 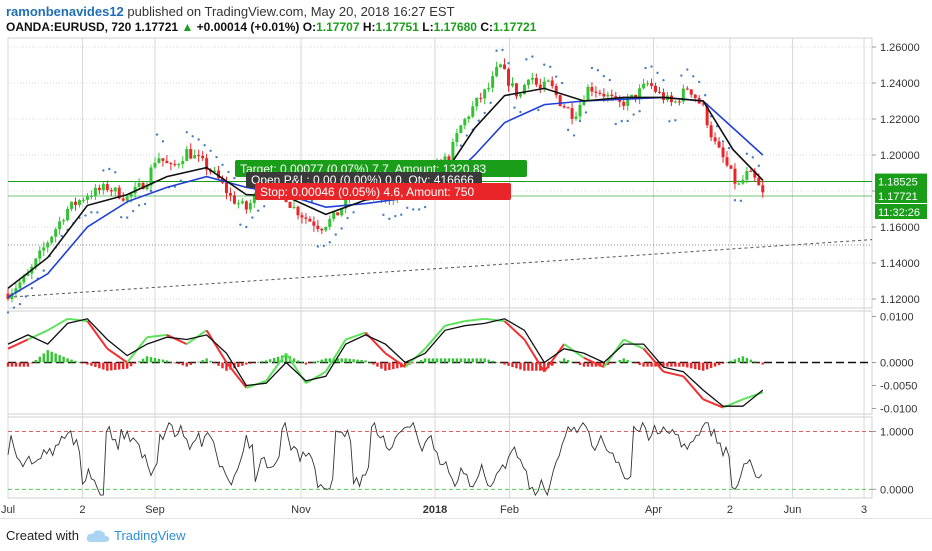 What do you see at coordinates (98, 536) in the screenshot?
I see `tradingview-cloud-icon` at bounding box center [98, 536].